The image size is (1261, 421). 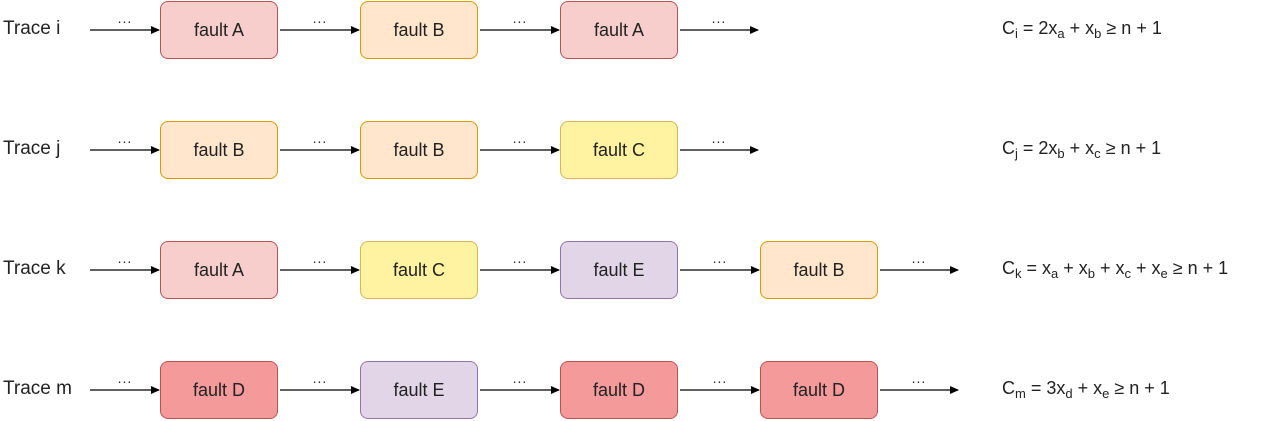 What do you see at coordinates (37, 388) in the screenshot?
I see `trace-label: Trace m` at bounding box center [37, 388].